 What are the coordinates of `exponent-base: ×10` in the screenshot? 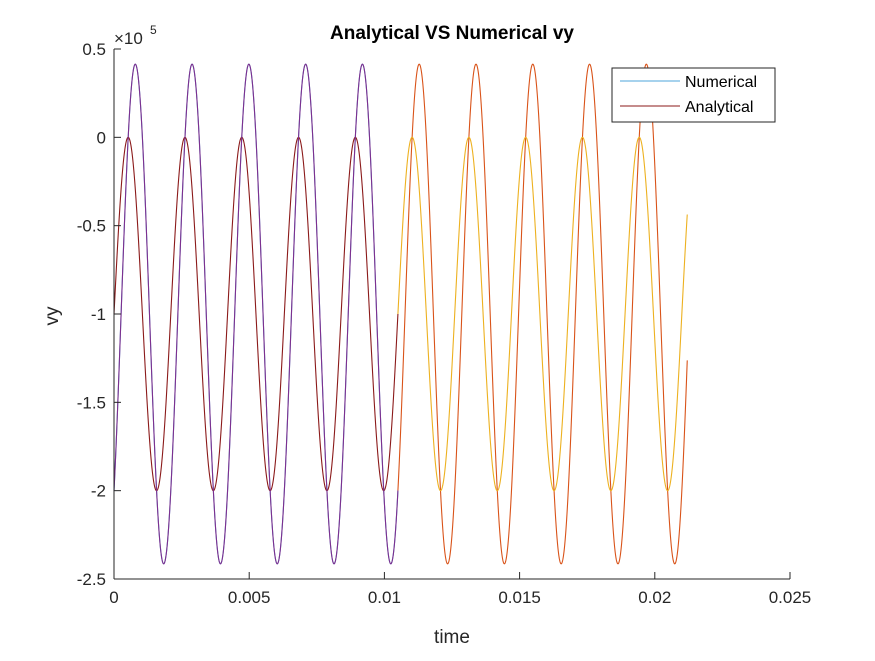 It's located at (128, 38).